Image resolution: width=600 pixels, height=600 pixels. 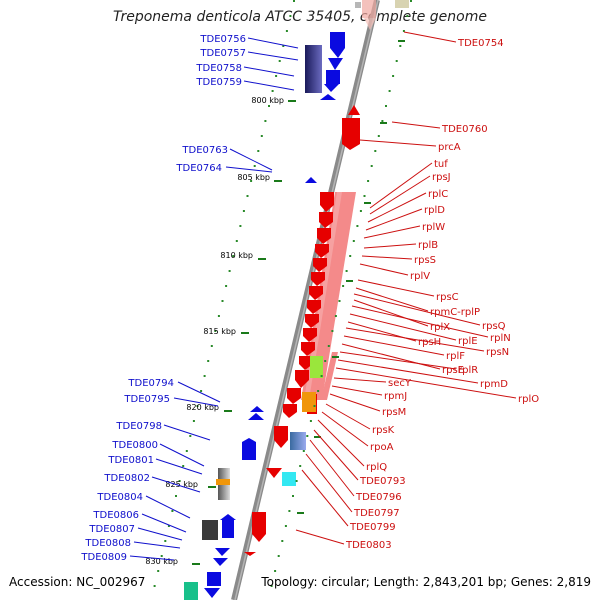 What do you see at coordinates (107, 543) in the screenshot?
I see `gene-label-left: TDE0808` at bounding box center [107, 543].